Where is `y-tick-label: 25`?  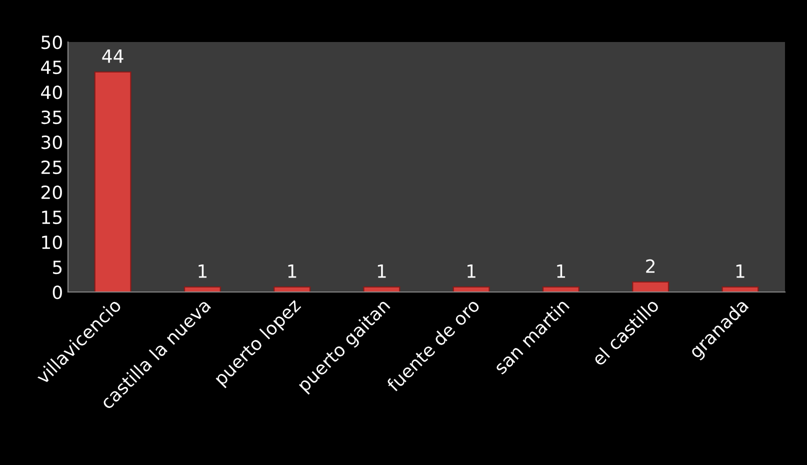
y-tick-label: 25 is located at coordinates (51, 167).